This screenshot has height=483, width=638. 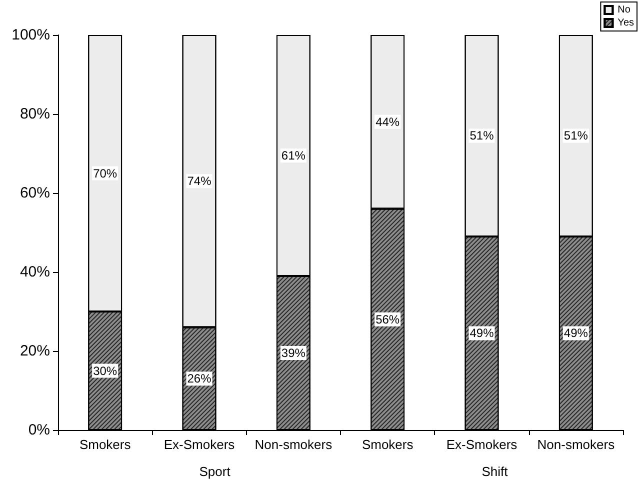 What do you see at coordinates (388, 121) in the screenshot?
I see `data-label: 44%` at bounding box center [388, 121].